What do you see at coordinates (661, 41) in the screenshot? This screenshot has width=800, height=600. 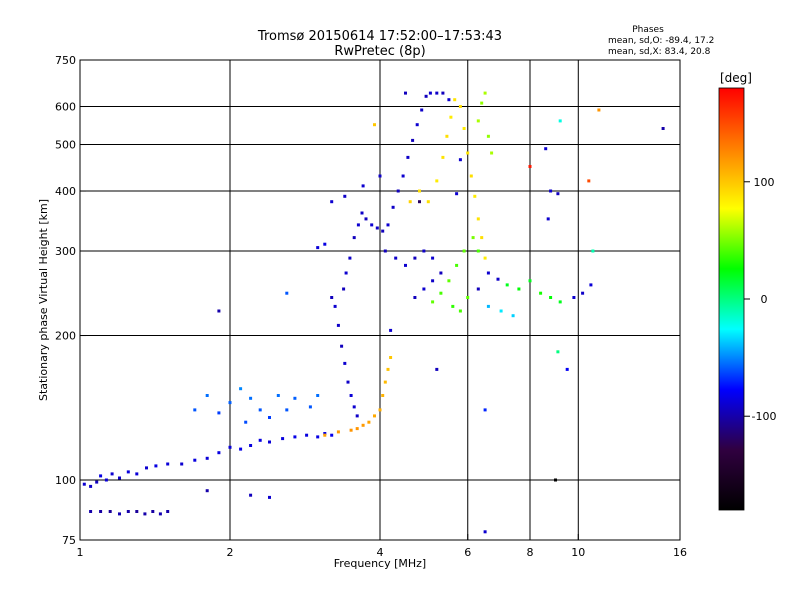 I see `phase-stats-o: mean, sd,O: -89.4, 17.2` at bounding box center [661, 41].